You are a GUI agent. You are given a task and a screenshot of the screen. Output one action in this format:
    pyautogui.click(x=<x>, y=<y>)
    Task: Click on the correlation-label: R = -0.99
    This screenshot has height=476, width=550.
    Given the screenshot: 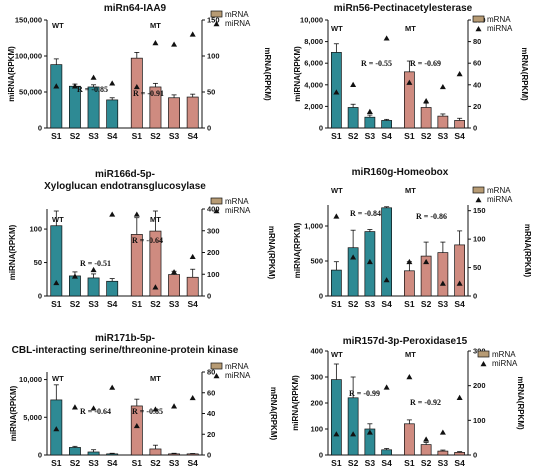 What is the action you would take?
    pyautogui.click(x=364, y=393)
    